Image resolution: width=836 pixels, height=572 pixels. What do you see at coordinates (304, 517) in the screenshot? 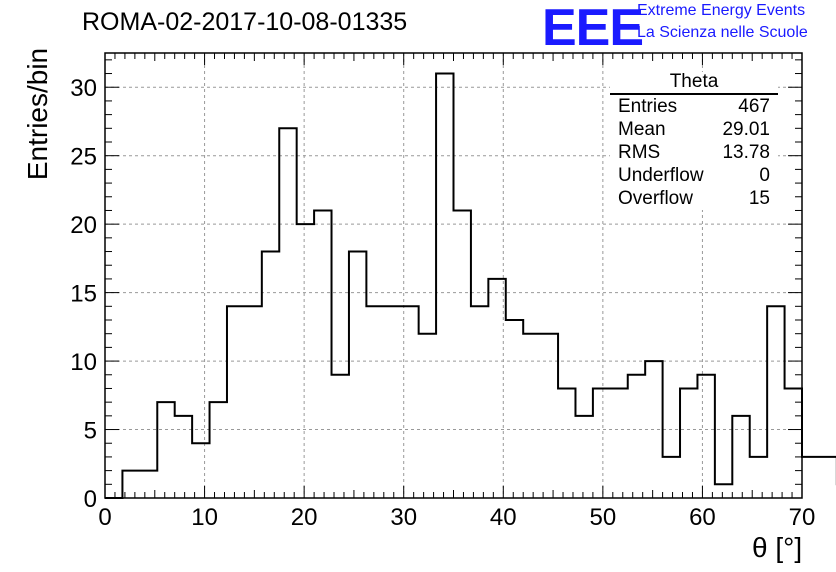
I see `x-tick-label: 20` at bounding box center [304, 517].